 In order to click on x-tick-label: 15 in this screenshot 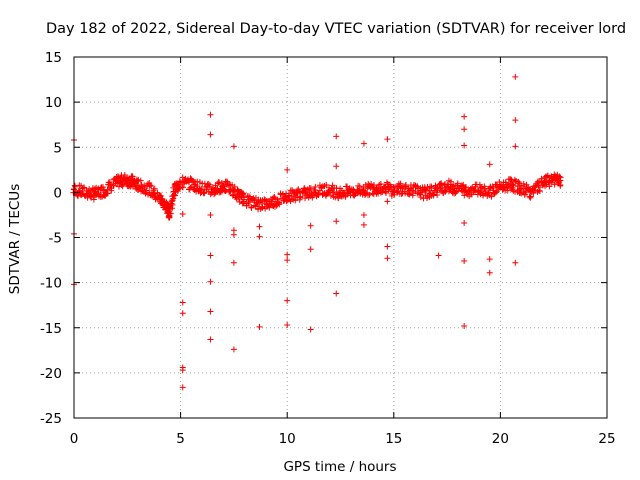, I will do `click(393, 439)`.